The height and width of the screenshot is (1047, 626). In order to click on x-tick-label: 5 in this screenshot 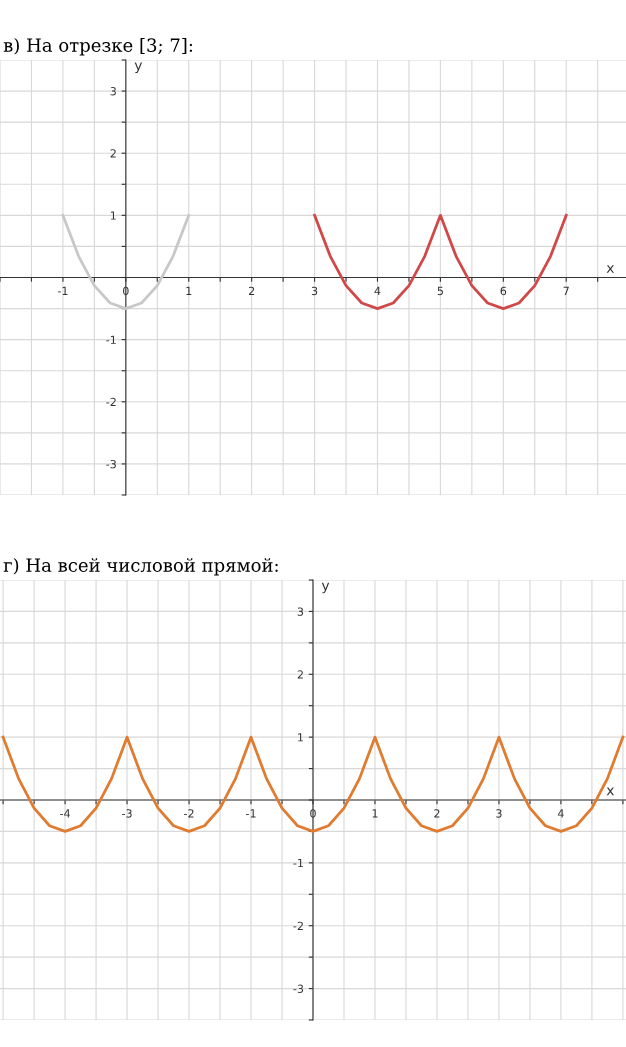, I will do `click(440, 291)`.